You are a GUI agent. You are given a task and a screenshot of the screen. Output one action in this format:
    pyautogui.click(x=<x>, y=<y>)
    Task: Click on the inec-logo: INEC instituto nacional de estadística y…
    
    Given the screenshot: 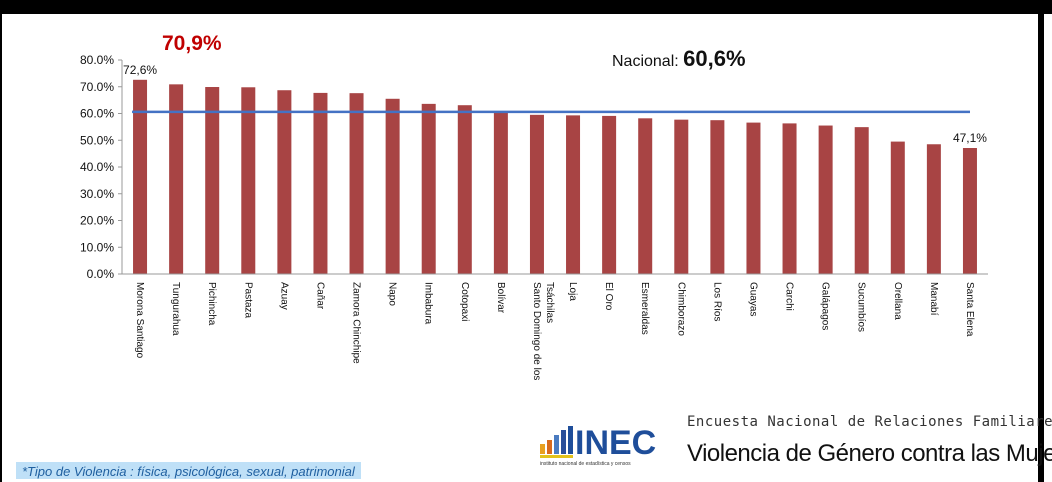 What is the action you would take?
    pyautogui.click(x=598, y=445)
    